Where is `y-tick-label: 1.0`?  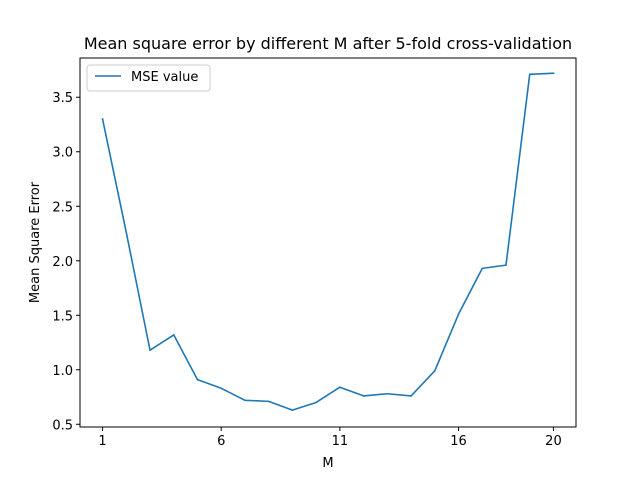 y-tick-label: 1.0 is located at coordinates (62, 371).